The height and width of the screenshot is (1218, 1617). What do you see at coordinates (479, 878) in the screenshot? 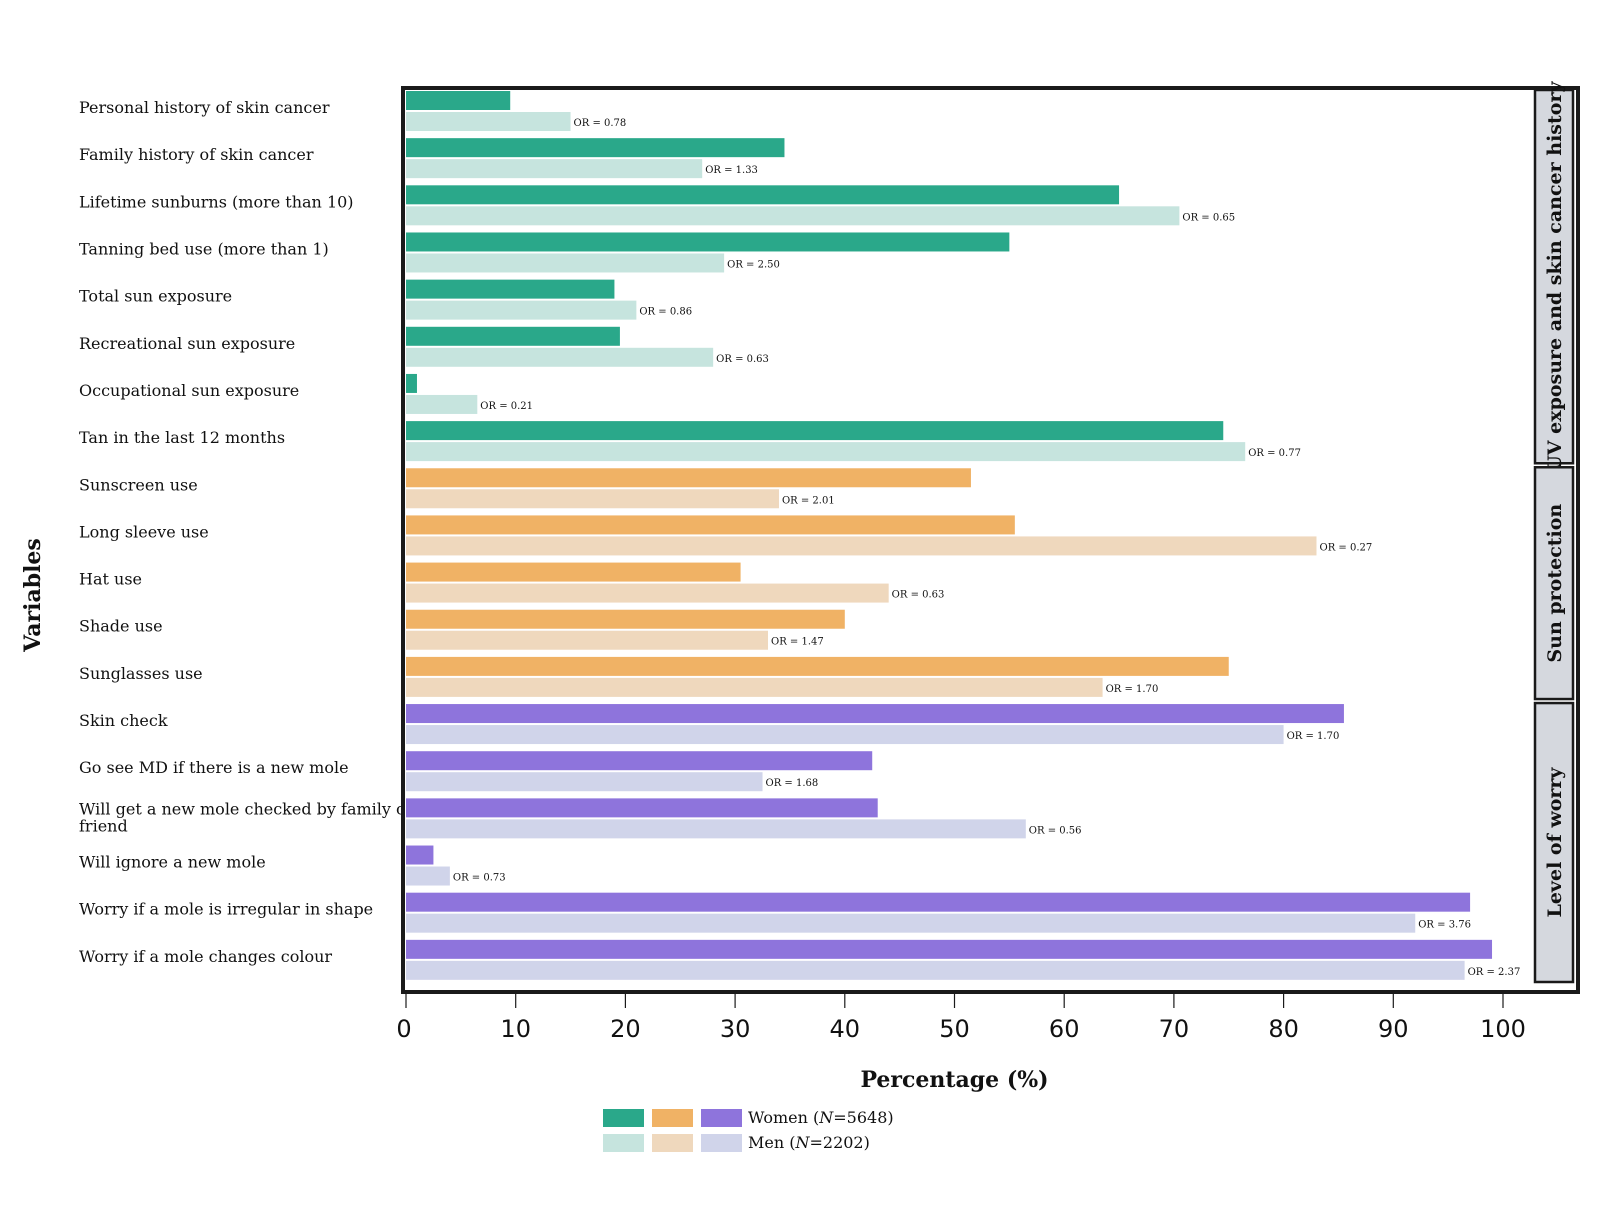
I see `odds-ratio-label: OR = 0.73` at bounding box center [479, 878].